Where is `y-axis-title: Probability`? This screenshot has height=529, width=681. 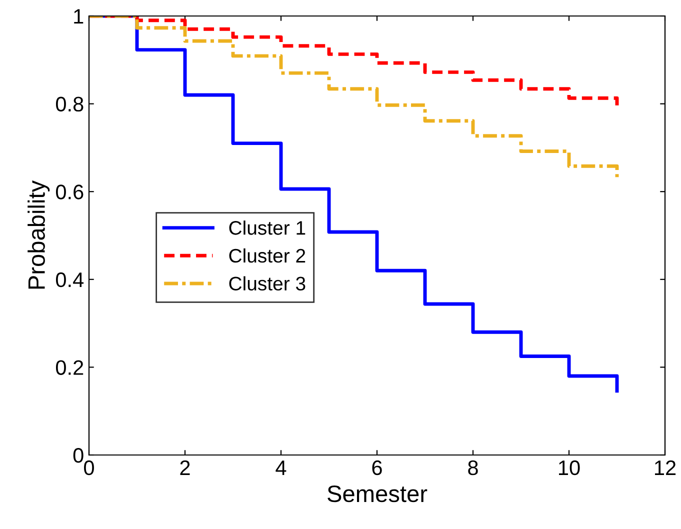
y-axis-title: Probability is located at coordinates (39, 234).